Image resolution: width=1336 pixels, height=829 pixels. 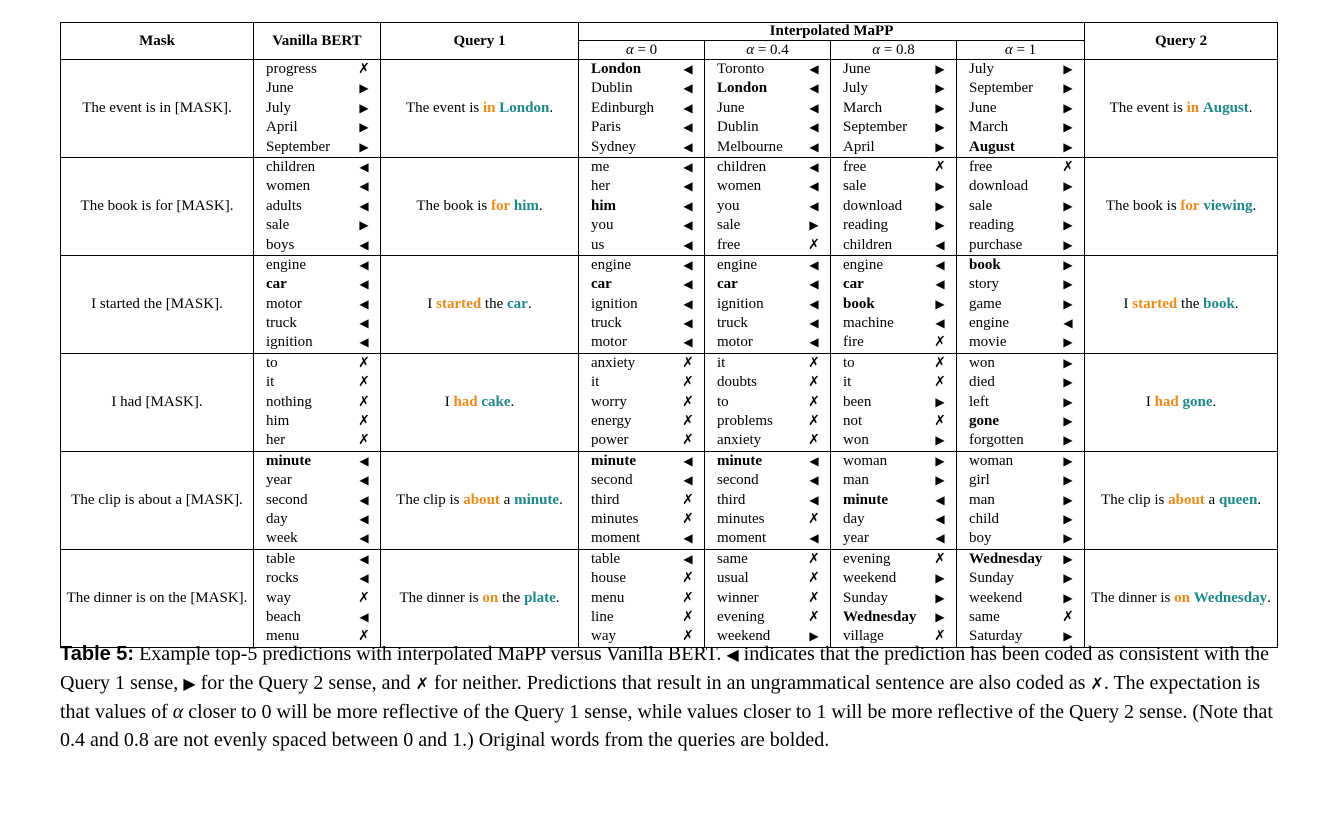 I want to click on prediction-word: Wednesday, so click(x=880, y=616).